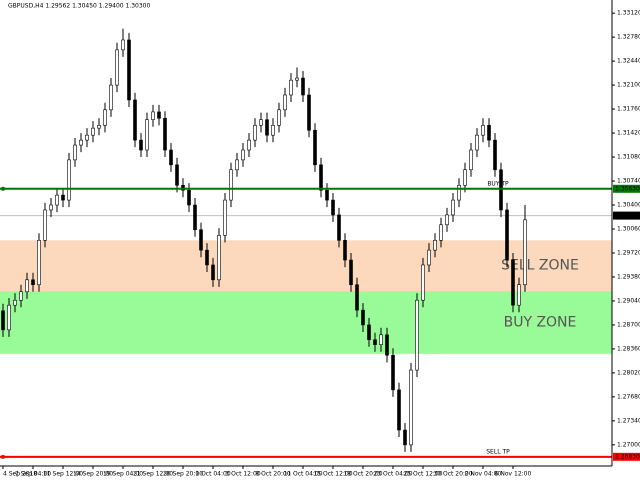 This screenshot has width=640, height=480. What do you see at coordinates (628, 276) in the screenshot?
I see `y-tick-label: 1.29380` at bounding box center [628, 276].